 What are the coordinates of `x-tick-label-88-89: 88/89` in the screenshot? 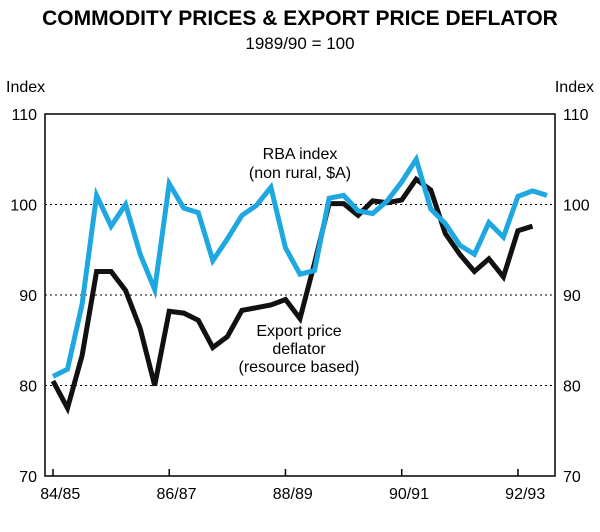 It's located at (293, 494).